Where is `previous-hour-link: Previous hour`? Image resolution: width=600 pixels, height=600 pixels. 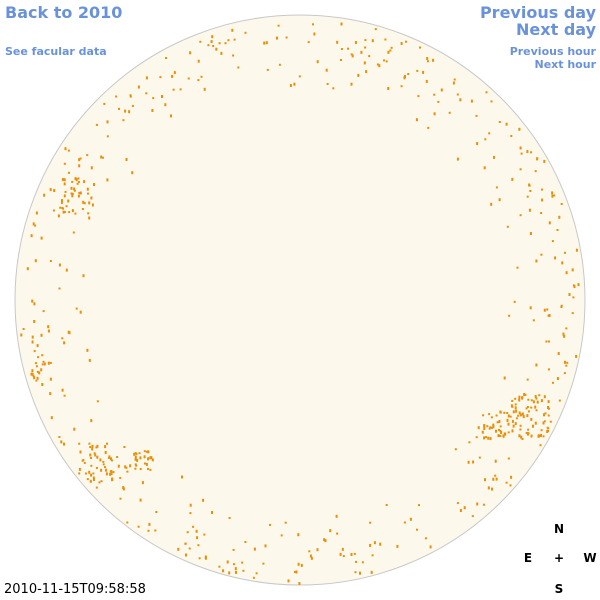 previous-hour-link: Previous hour is located at coordinates (552, 51).